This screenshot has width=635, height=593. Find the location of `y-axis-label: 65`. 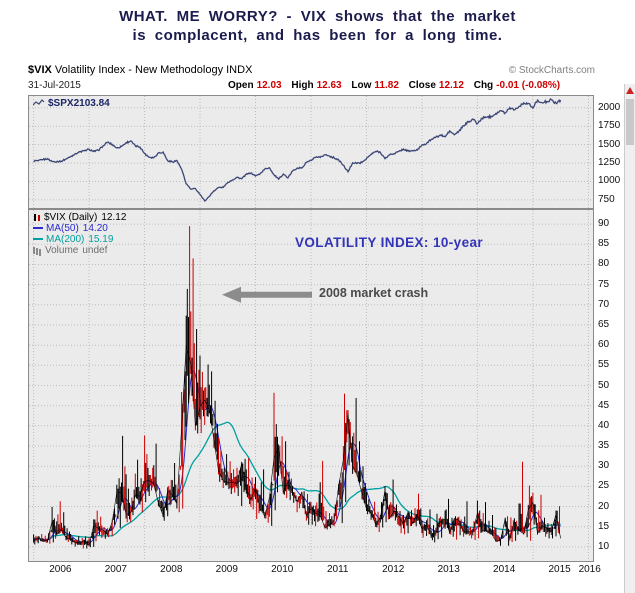

y-axis-label: 65 is located at coordinates (604, 324).